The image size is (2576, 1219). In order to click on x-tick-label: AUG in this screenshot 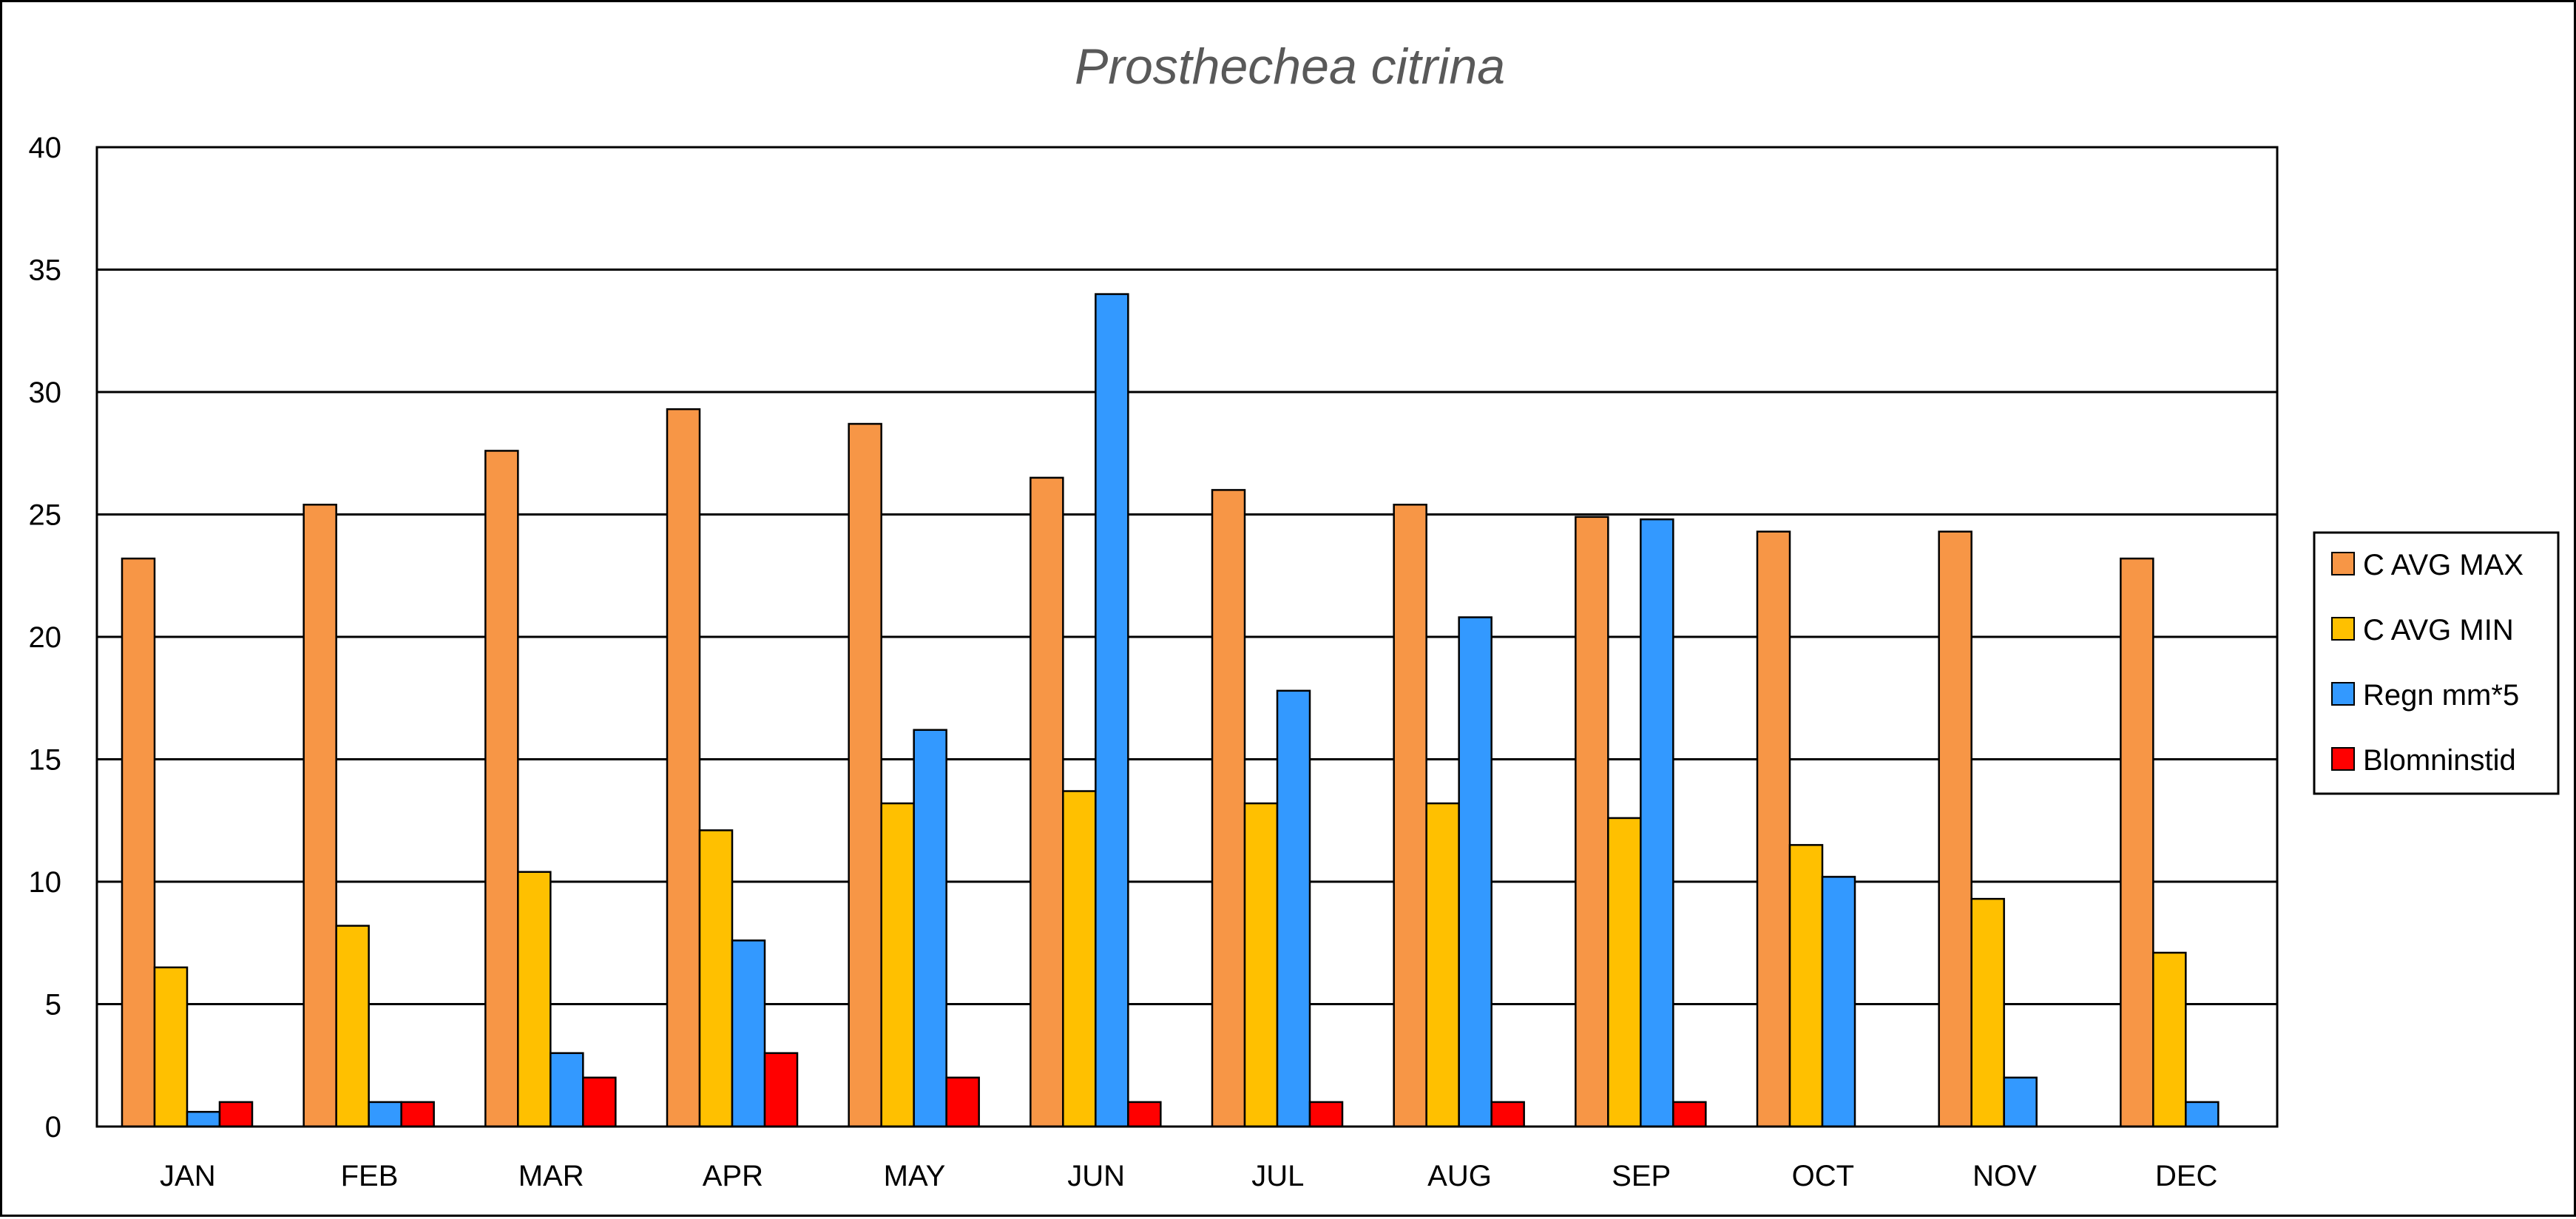, I will do `click(1459, 1176)`.